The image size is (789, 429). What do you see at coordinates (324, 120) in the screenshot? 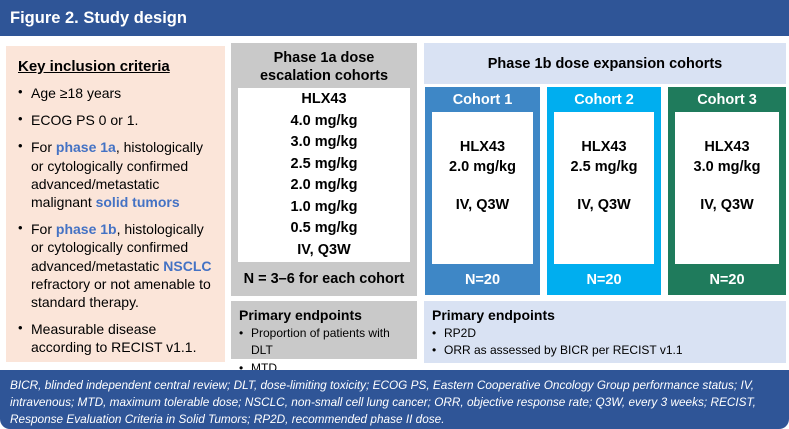
I see `dose-level: 4.0 mg/kg` at bounding box center [324, 120].